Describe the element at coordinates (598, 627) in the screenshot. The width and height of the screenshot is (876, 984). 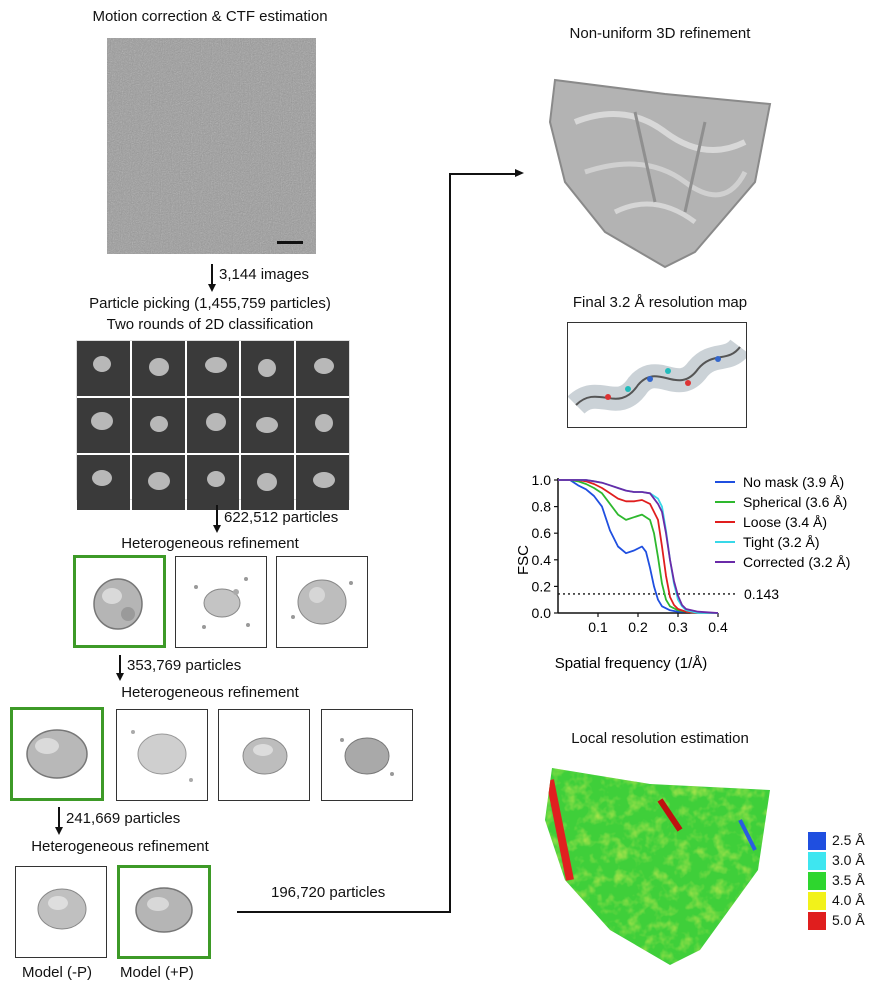
I see `fsc-x-tick-label: 0.1` at that location.